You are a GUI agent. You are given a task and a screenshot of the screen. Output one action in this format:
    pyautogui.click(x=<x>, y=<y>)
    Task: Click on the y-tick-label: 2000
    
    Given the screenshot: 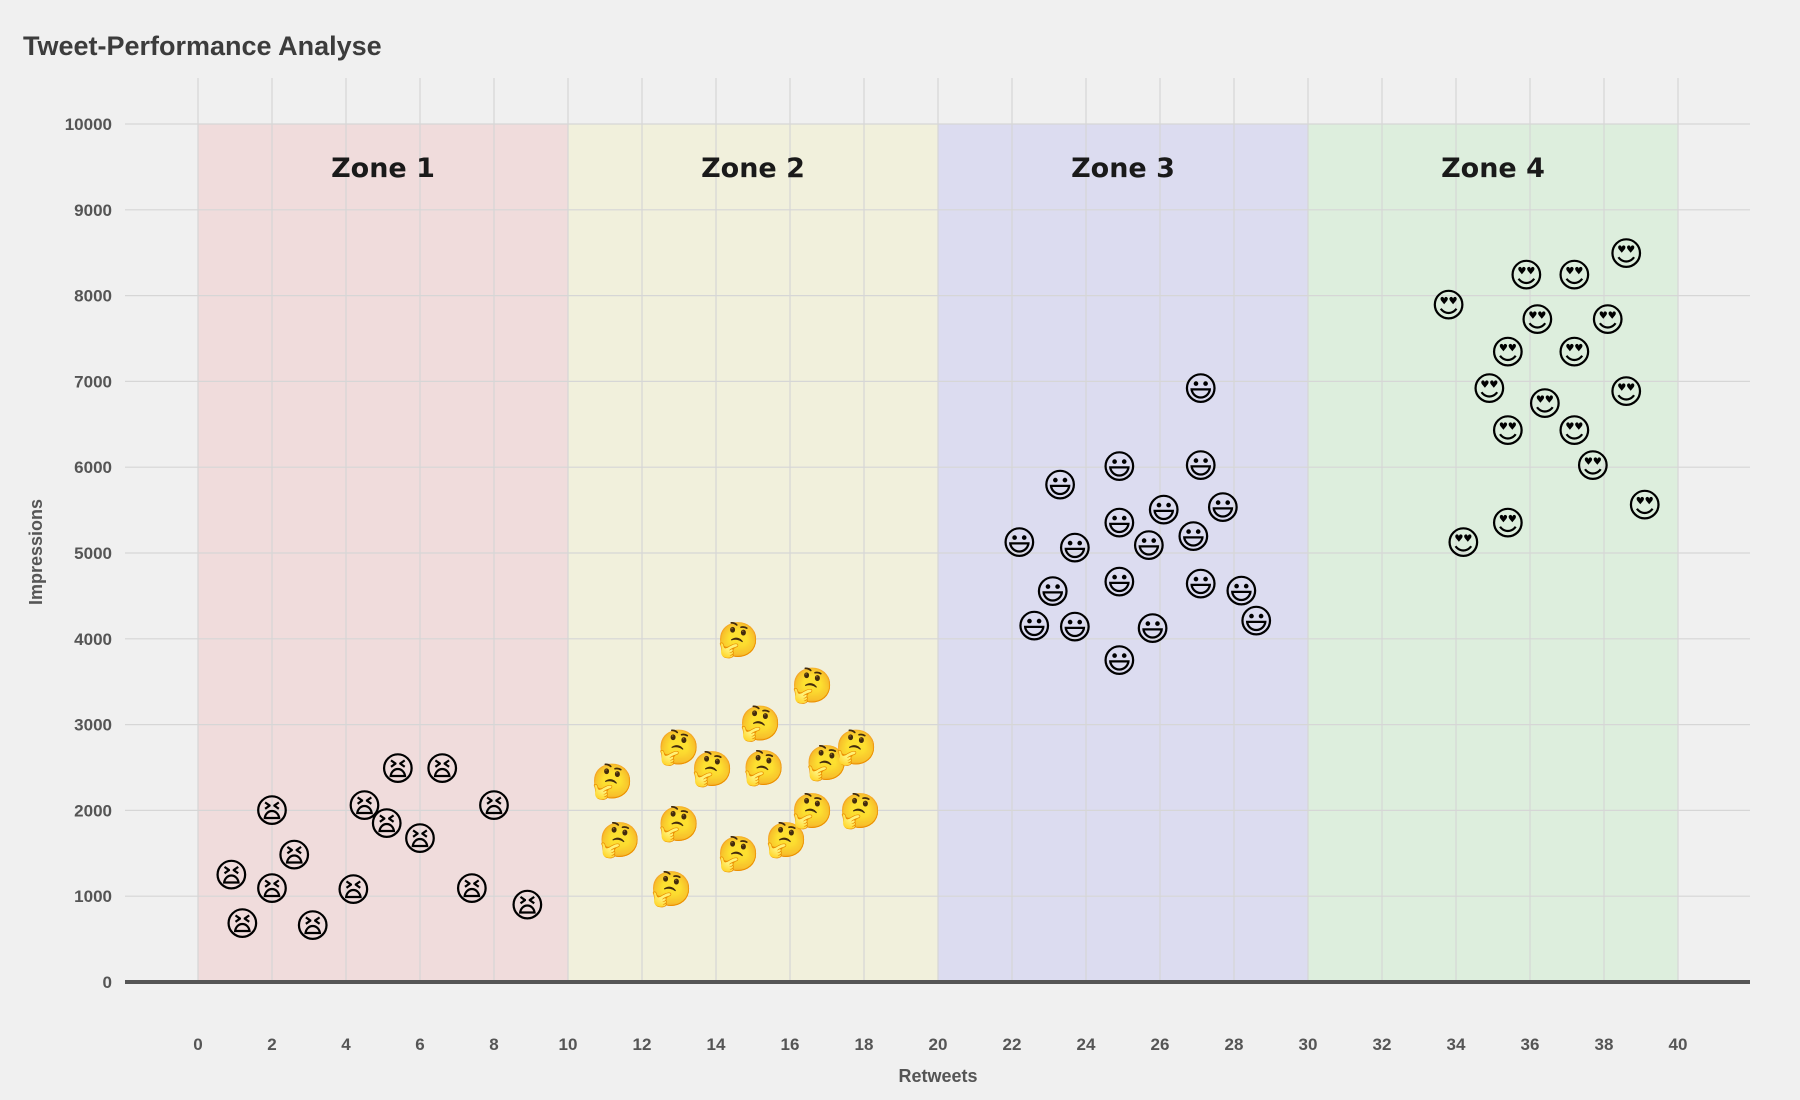 What is the action you would take?
    pyautogui.click(x=93, y=810)
    